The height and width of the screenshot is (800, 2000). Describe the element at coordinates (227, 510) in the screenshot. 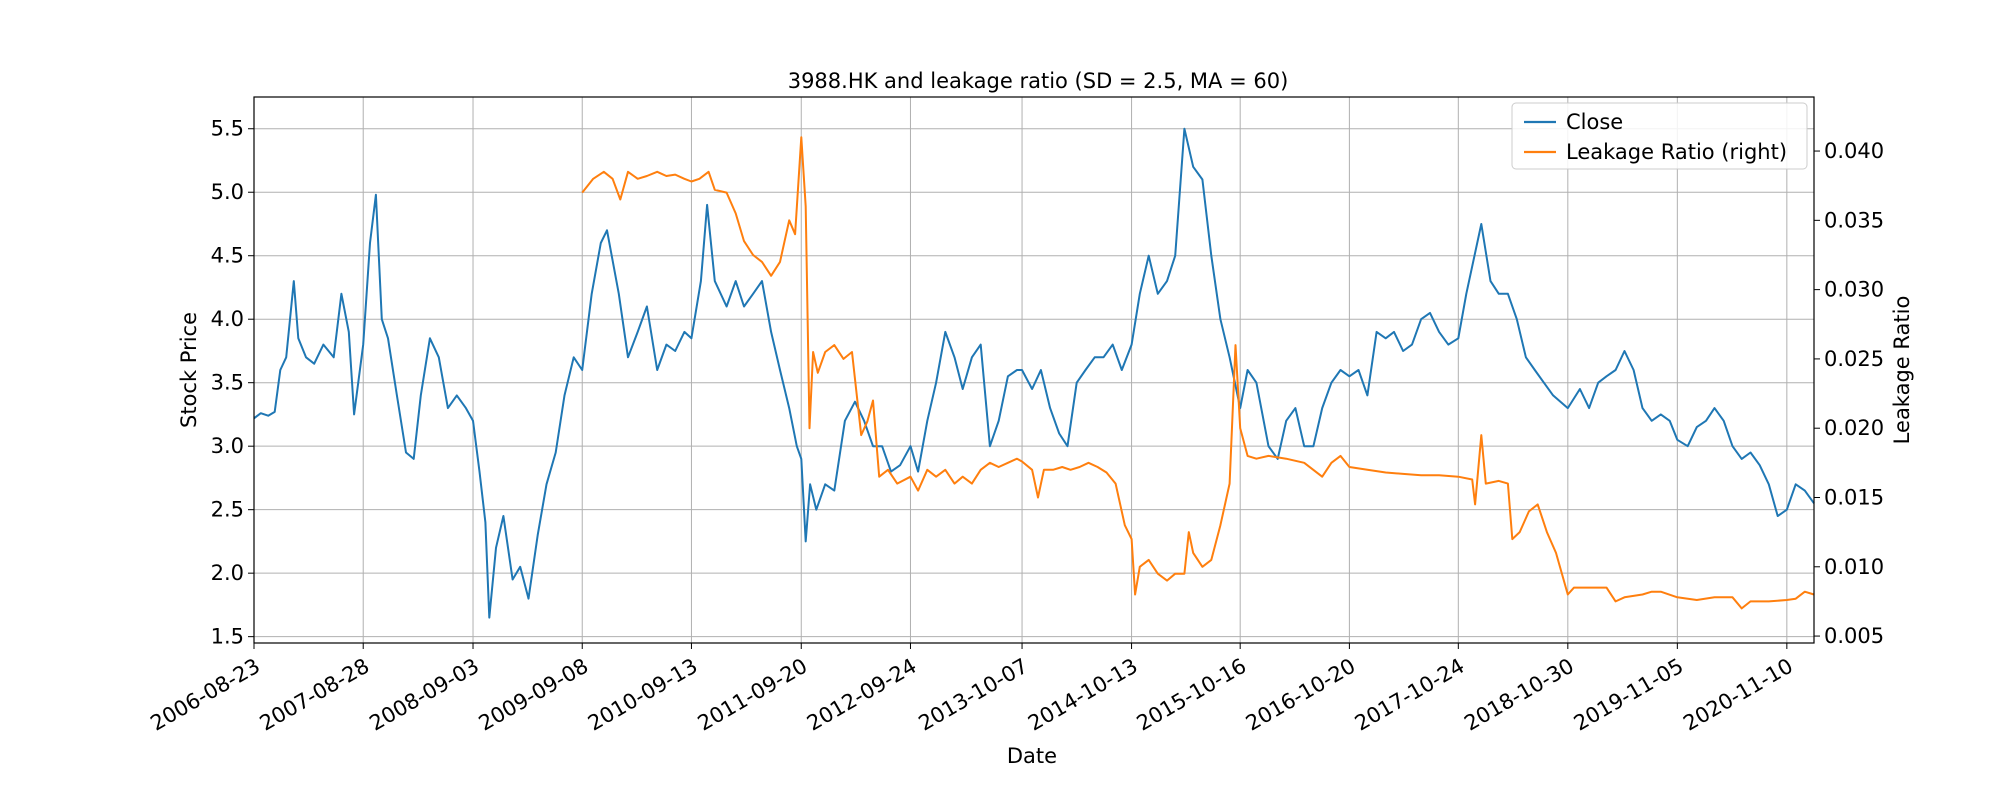

I see `y-tick-label-left: 2.5` at that location.